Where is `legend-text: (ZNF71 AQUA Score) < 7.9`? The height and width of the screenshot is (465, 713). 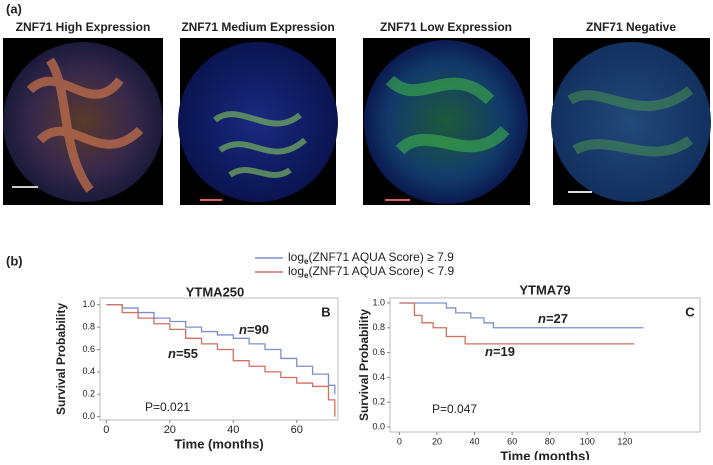 legend-text: (ZNF71 AQUA Score) < 7.9 is located at coordinates (381, 271).